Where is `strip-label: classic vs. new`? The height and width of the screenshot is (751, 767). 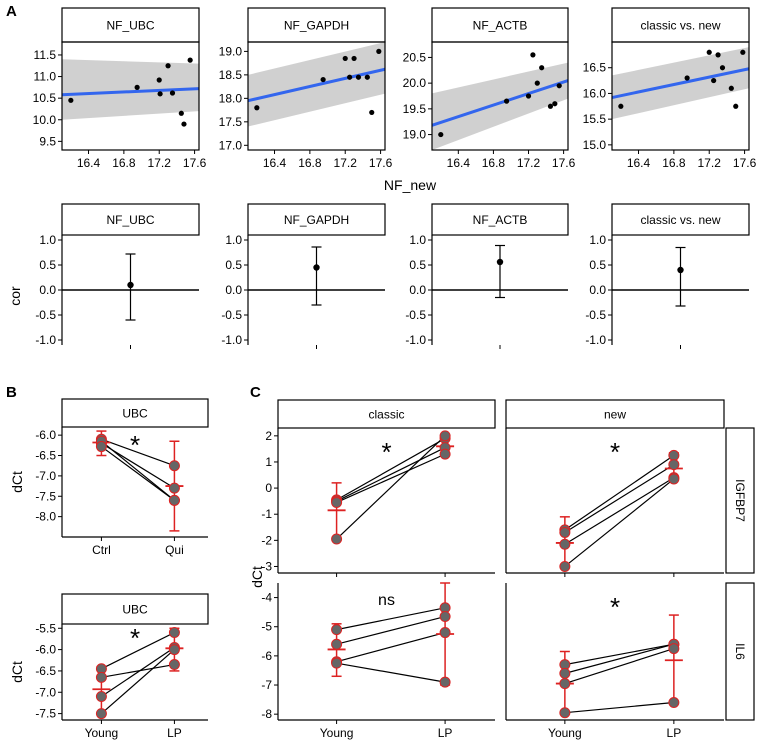
strip-label: classic vs. new is located at coordinates (680, 26).